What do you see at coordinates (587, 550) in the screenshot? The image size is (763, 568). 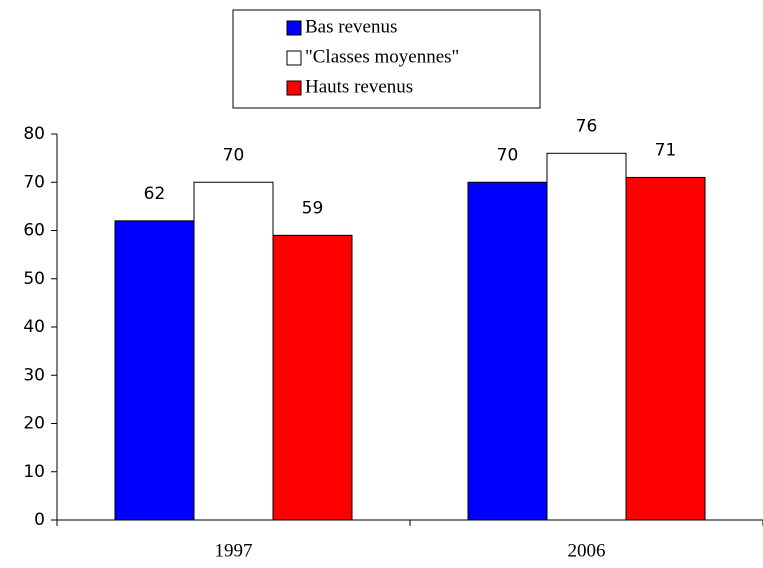 I see `x-tick-label: 2006` at bounding box center [587, 550].